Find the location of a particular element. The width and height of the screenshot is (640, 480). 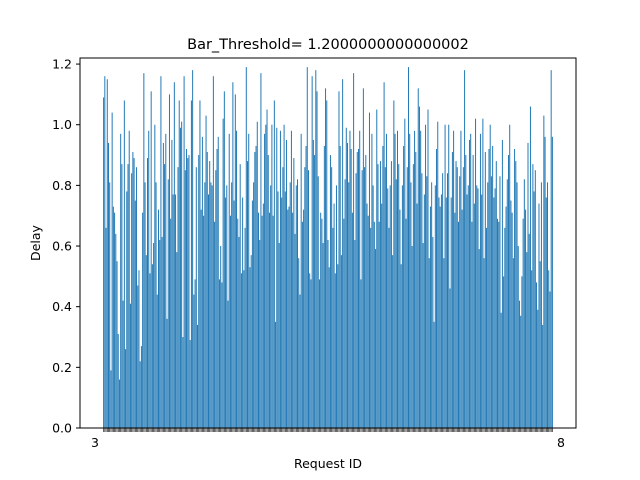

y-tick-label: 0.6 is located at coordinates (62, 246).